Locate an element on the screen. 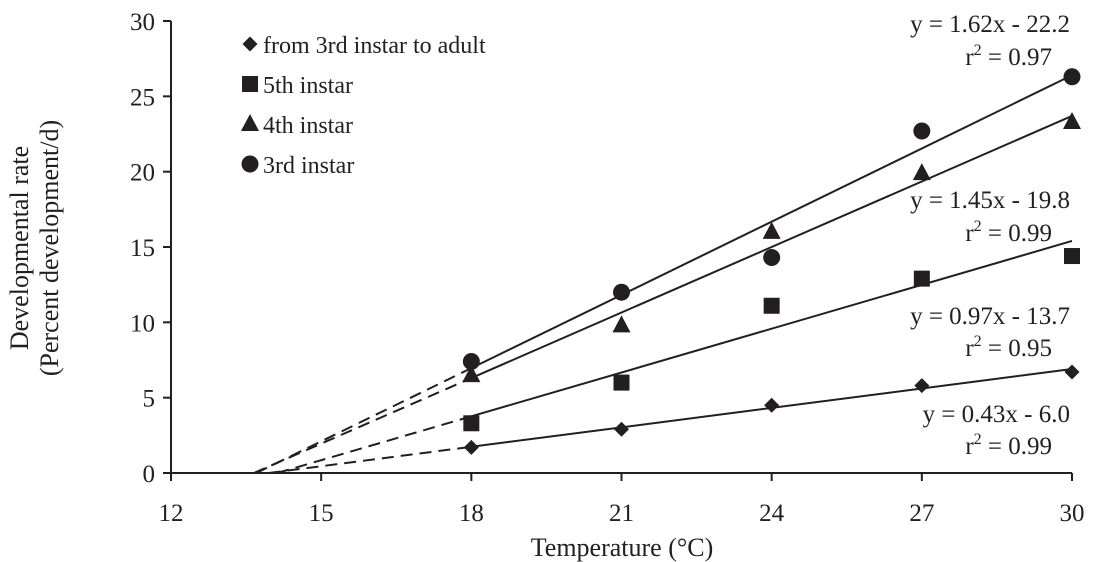  x-tick-label: 12 is located at coordinates (171, 513).